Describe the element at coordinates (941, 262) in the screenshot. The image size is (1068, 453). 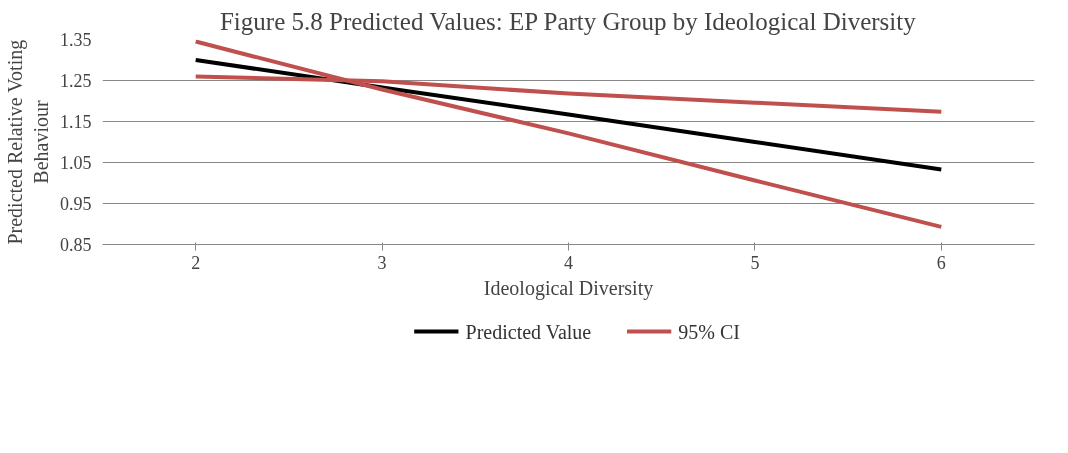
I see `x-tick-label: 6` at that location.